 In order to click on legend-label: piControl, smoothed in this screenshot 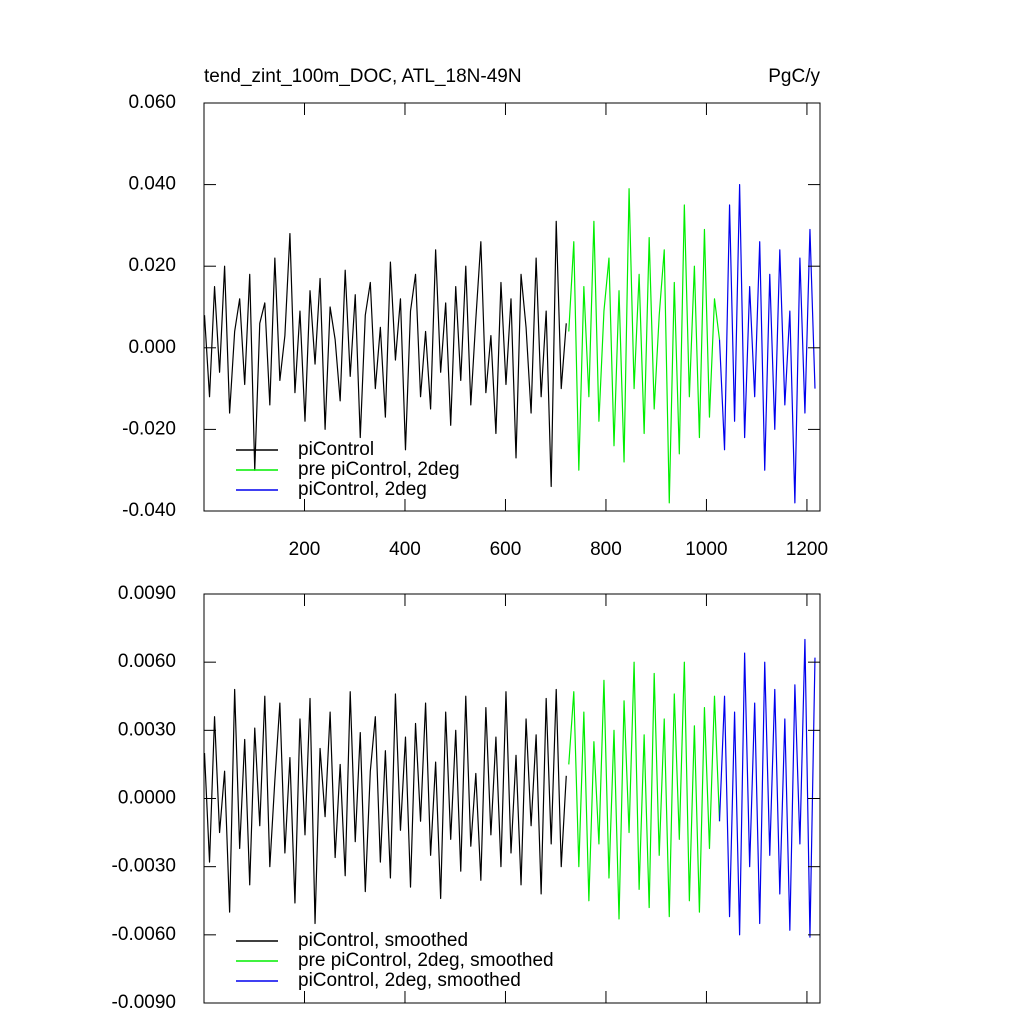, I will do `click(383, 940)`.